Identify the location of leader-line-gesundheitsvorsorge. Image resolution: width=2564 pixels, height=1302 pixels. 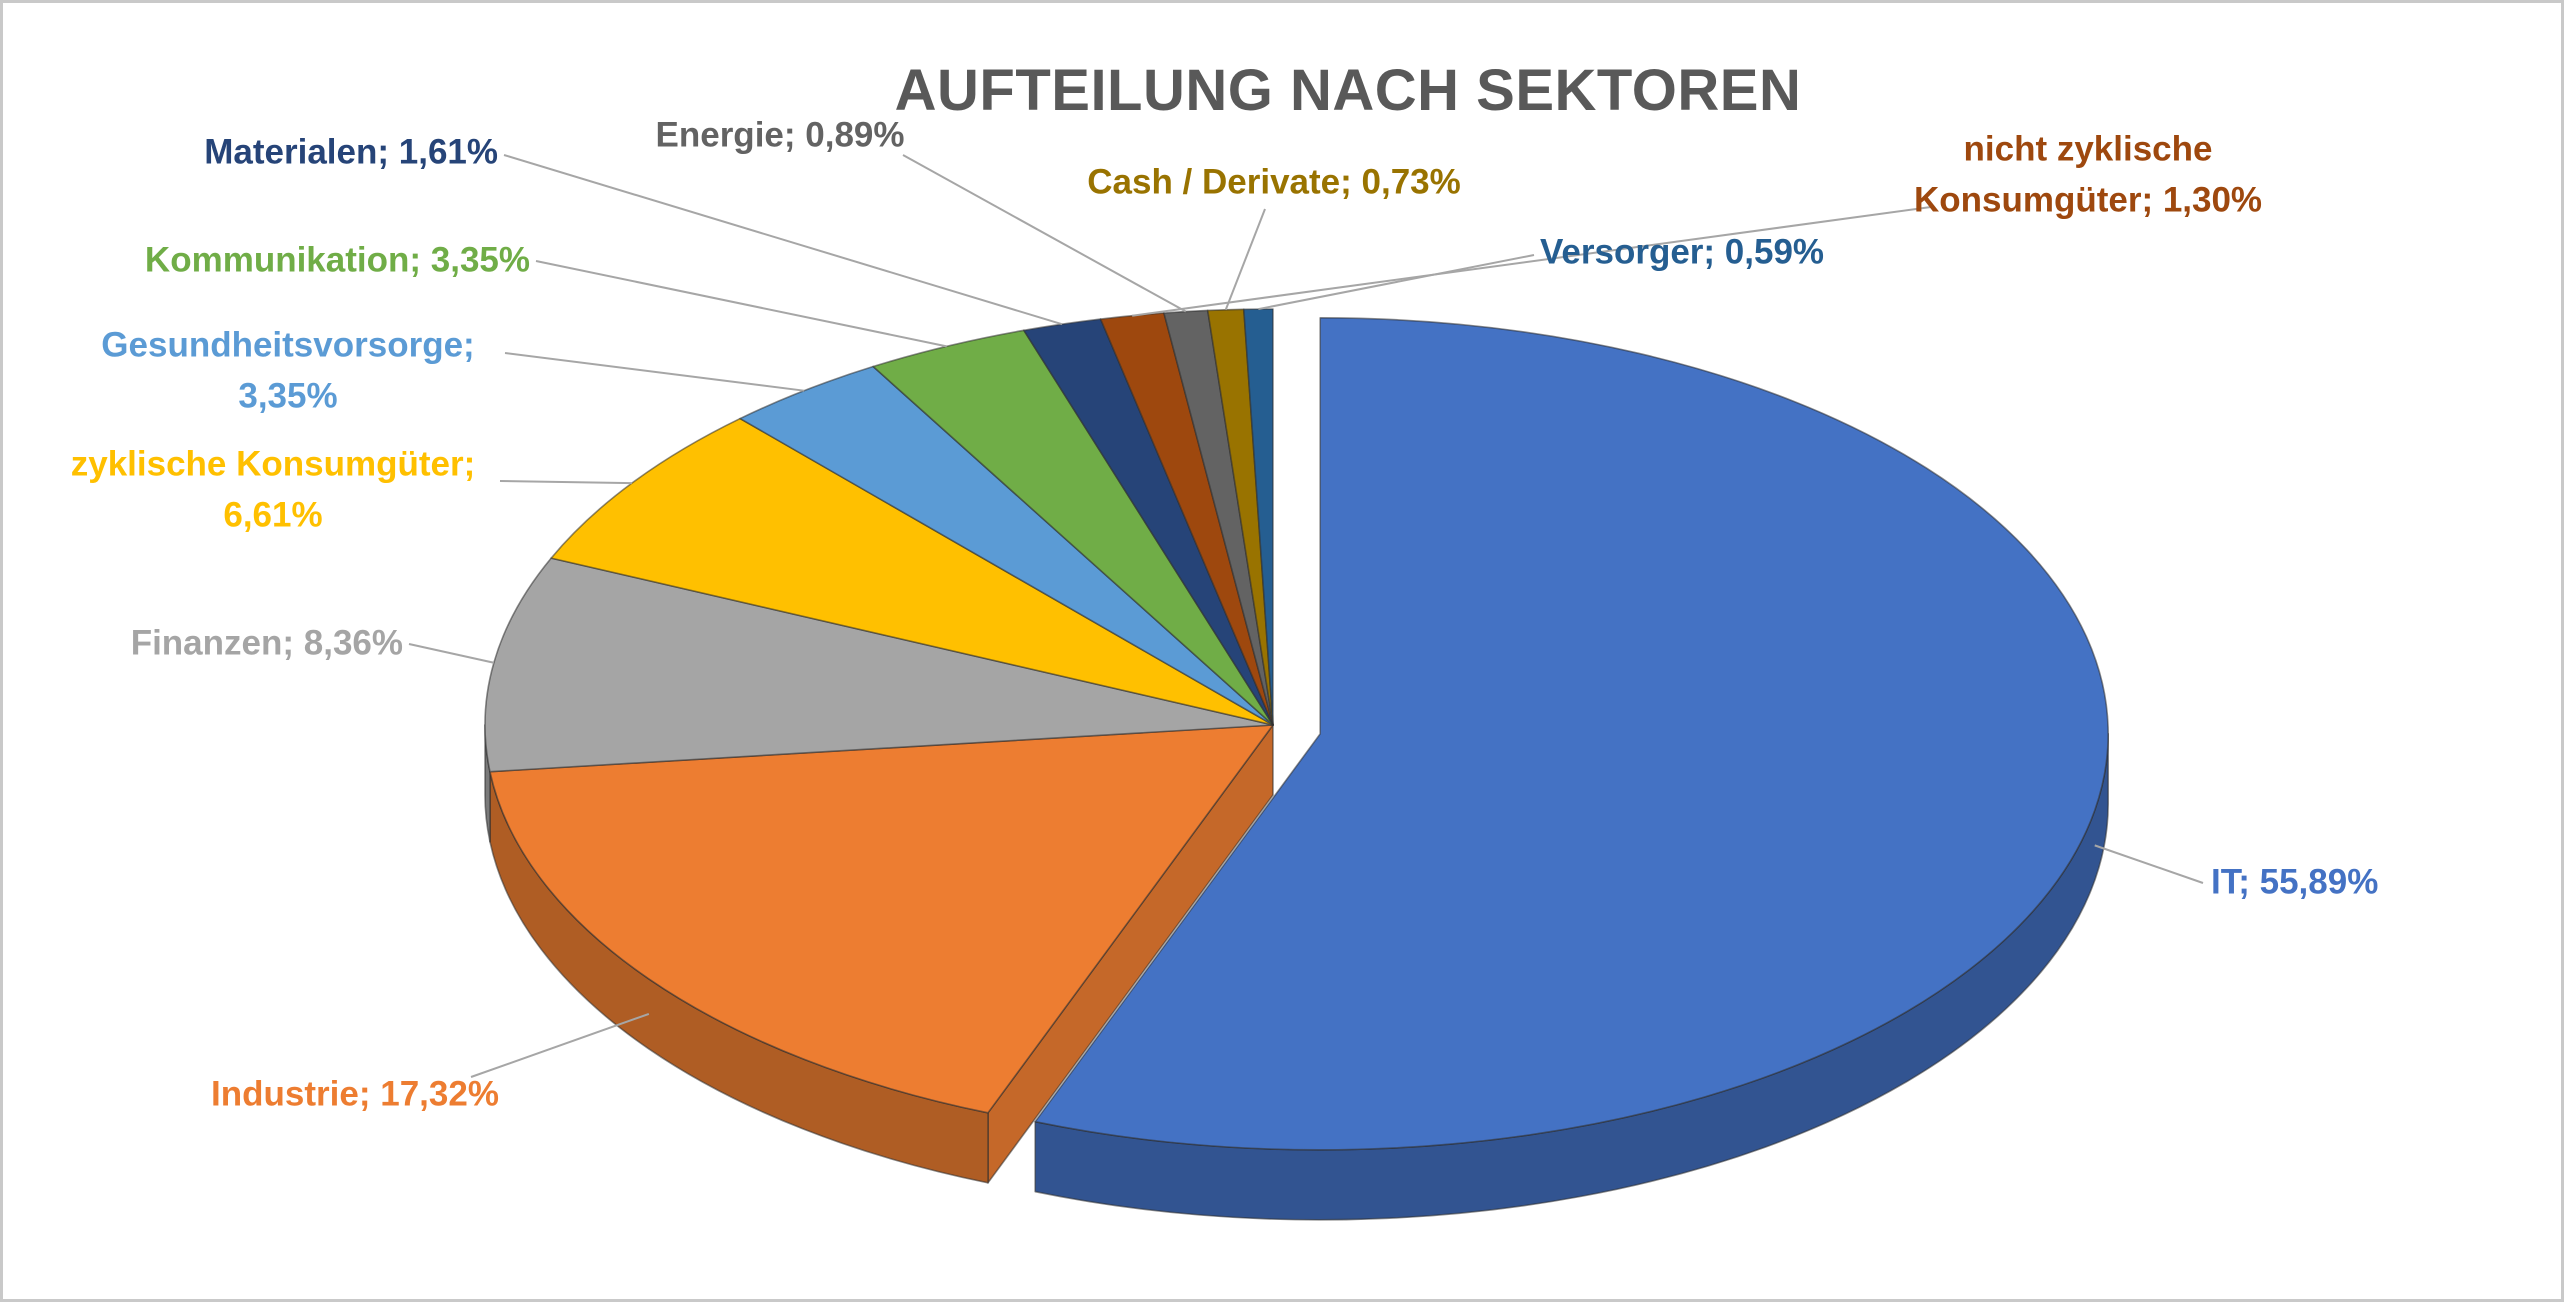
(654, 372).